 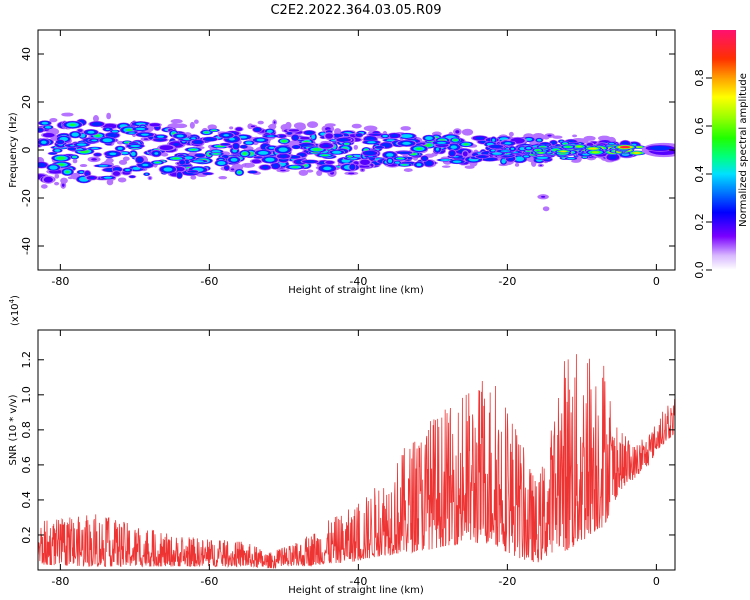 I want to click on spectrogram-x-tick-label: -60, so click(x=209, y=281).